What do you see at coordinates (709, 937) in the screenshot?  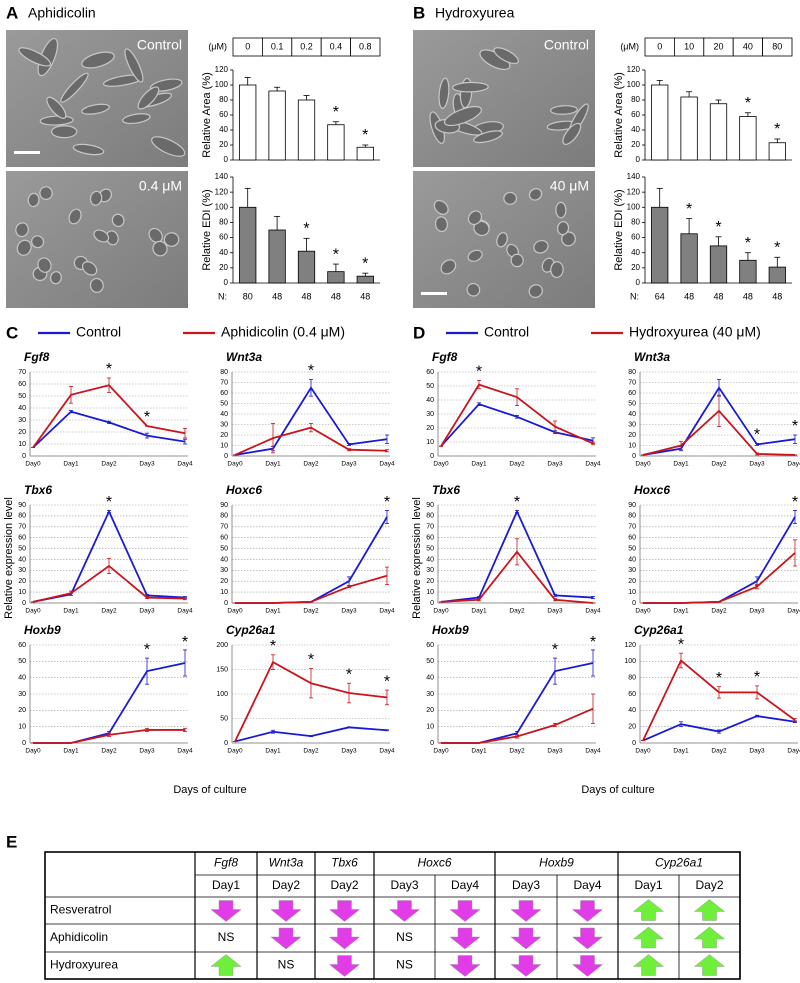 I see `up-arrow` at bounding box center [709, 937].